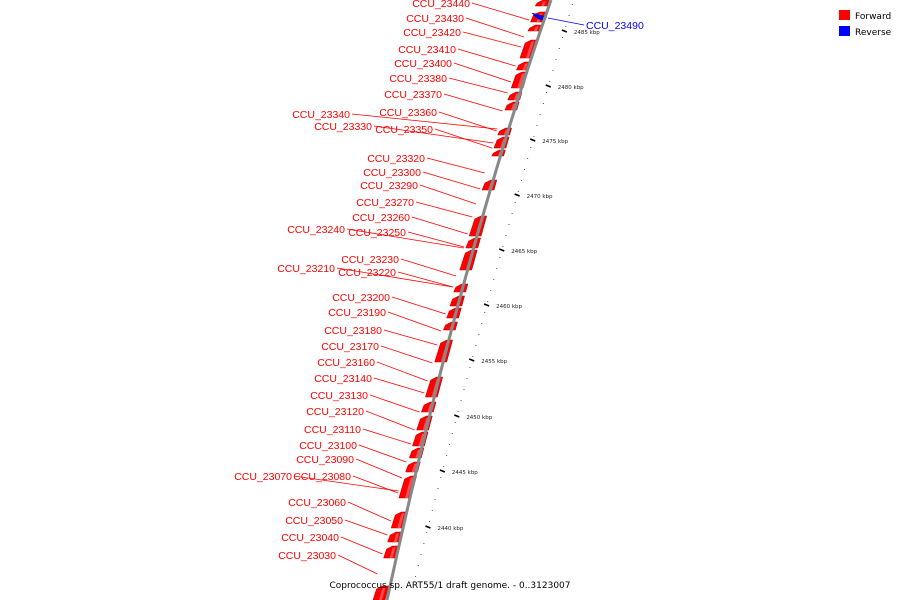 This screenshot has width=900, height=600. Describe the element at coordinates (325, 460) in the screenshot. I see `gene-label: CCU_23090` at that location.